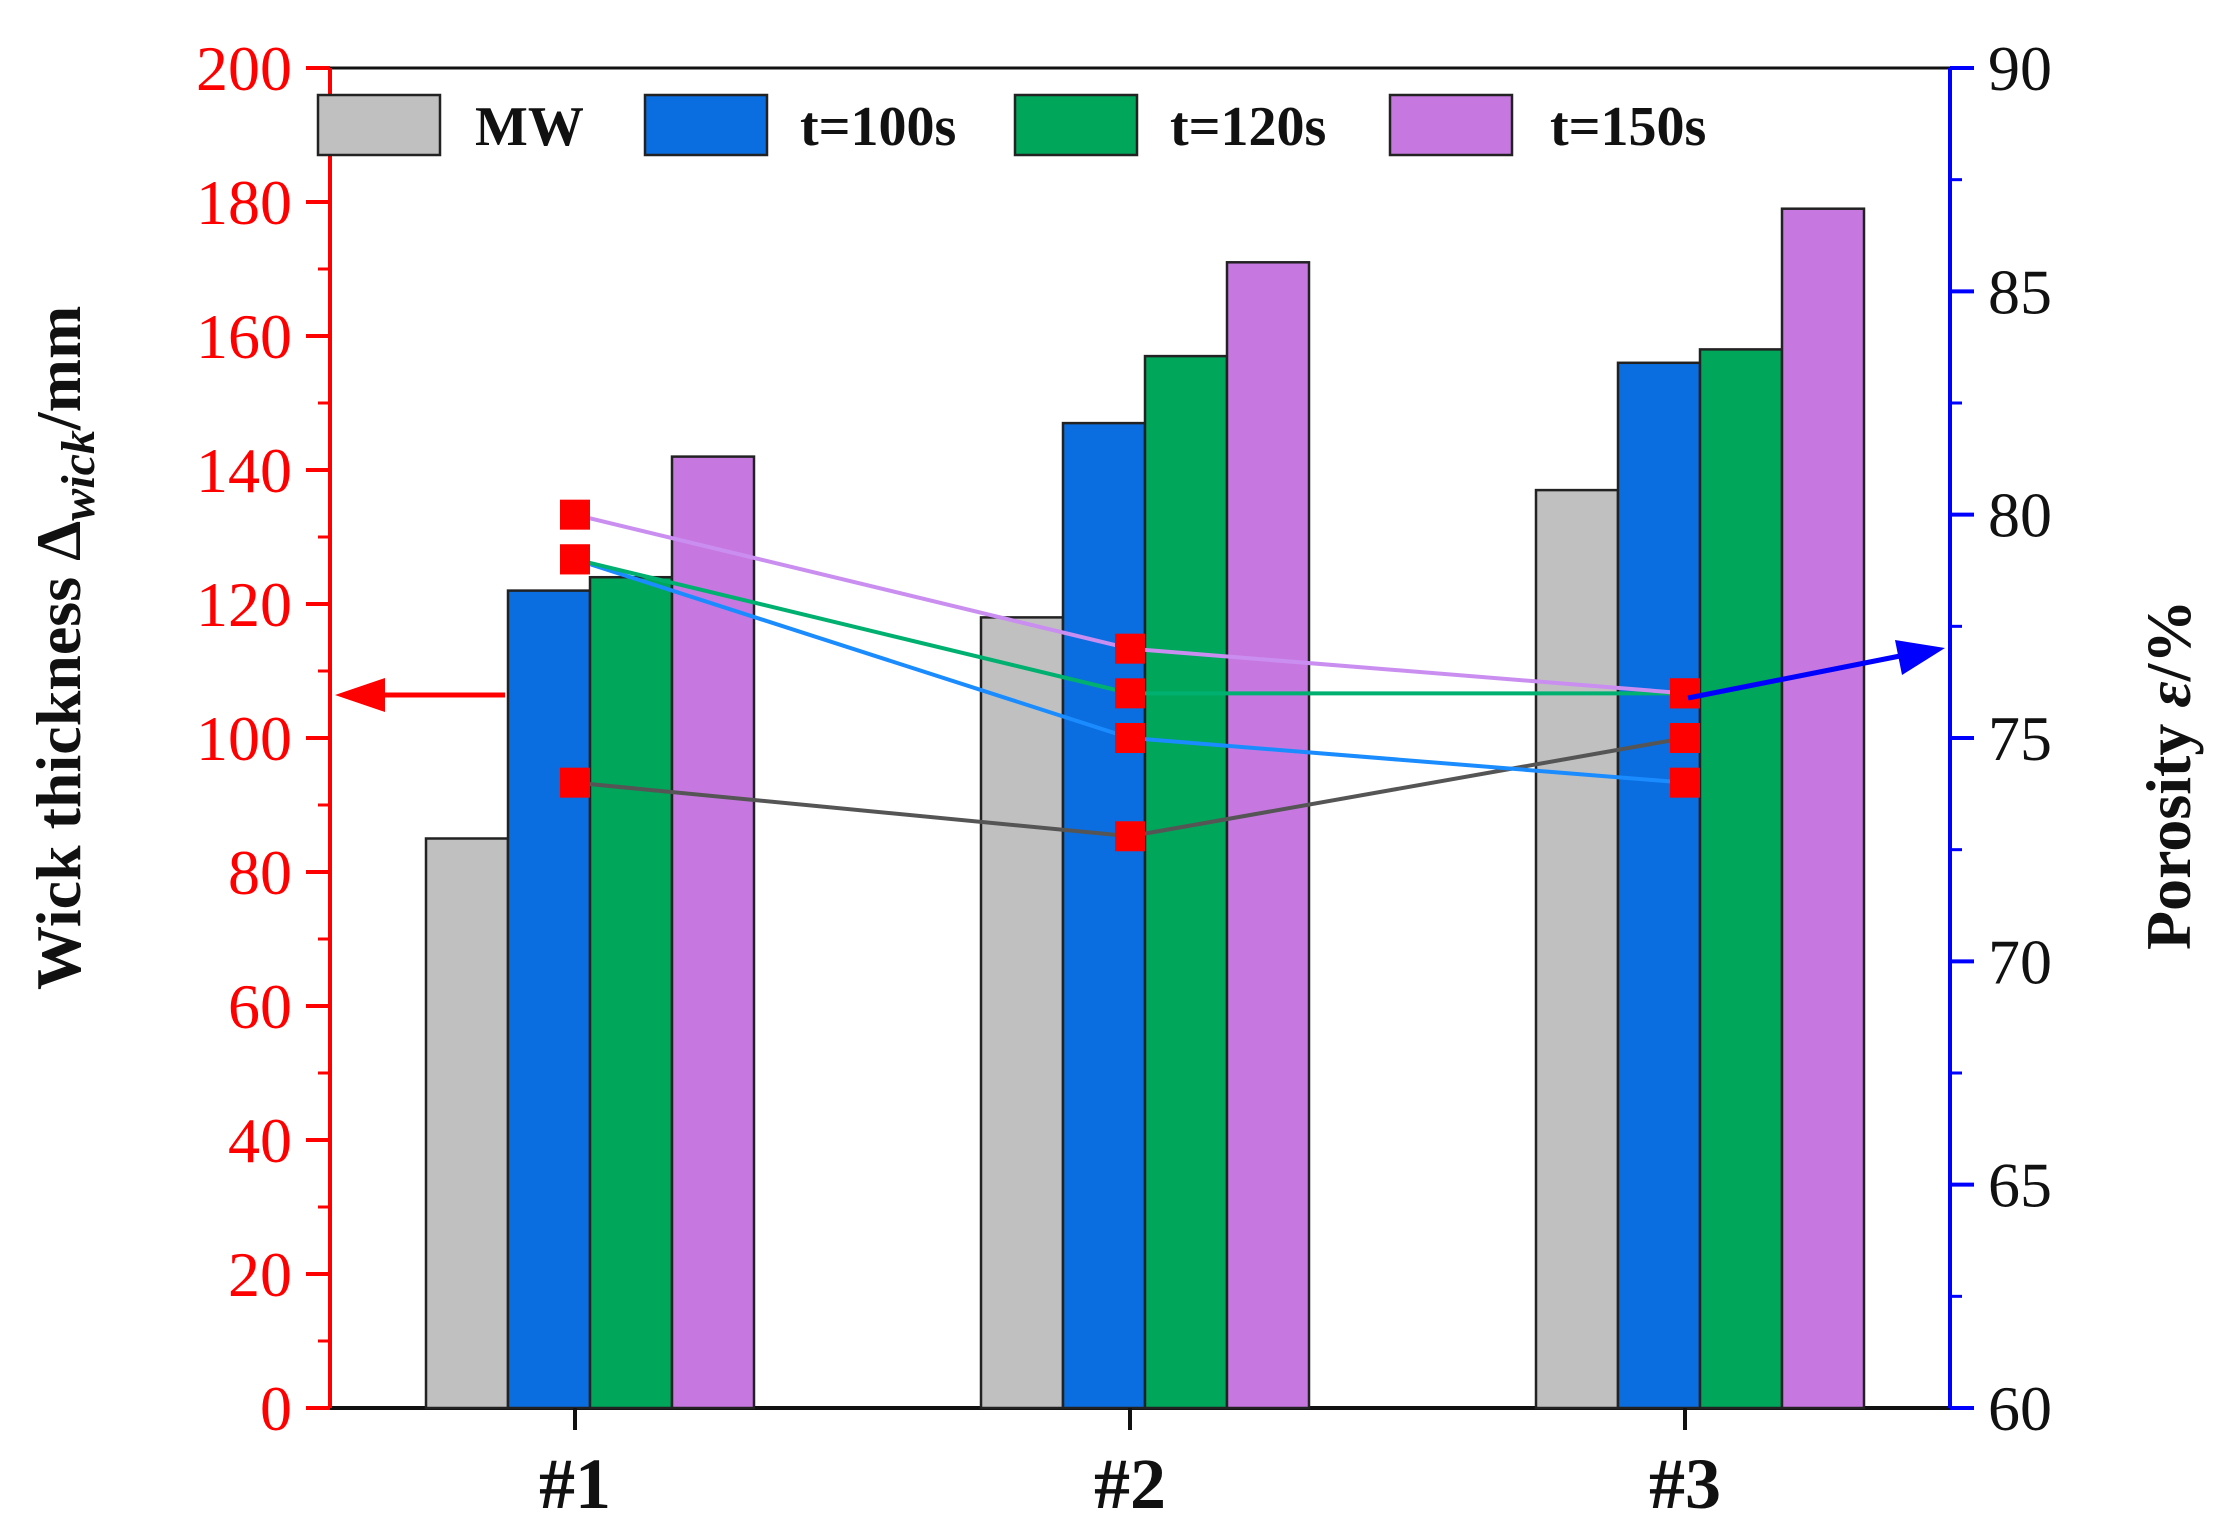  What do you see at coordinates (1451, 125) in the screenshot?
I see `legend-swatch-t=150s` at bounding box center [1451, 125].